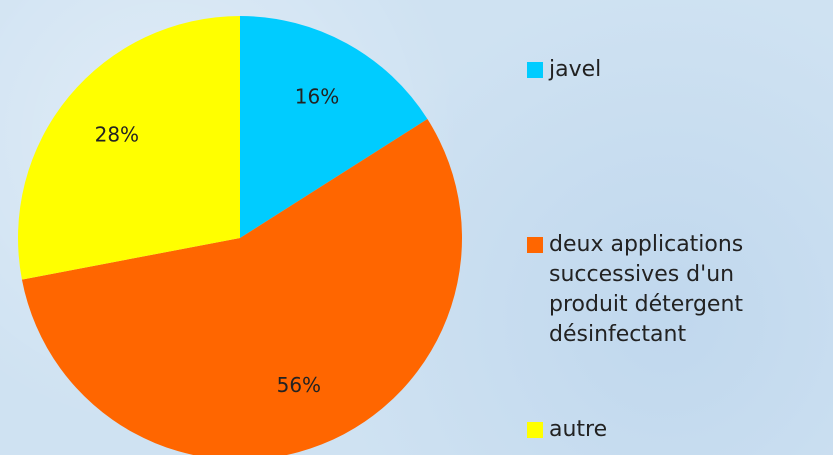 The height and width of the screenshot is (455, 833). I want to click on legend-label: autre, so click(578, 429).